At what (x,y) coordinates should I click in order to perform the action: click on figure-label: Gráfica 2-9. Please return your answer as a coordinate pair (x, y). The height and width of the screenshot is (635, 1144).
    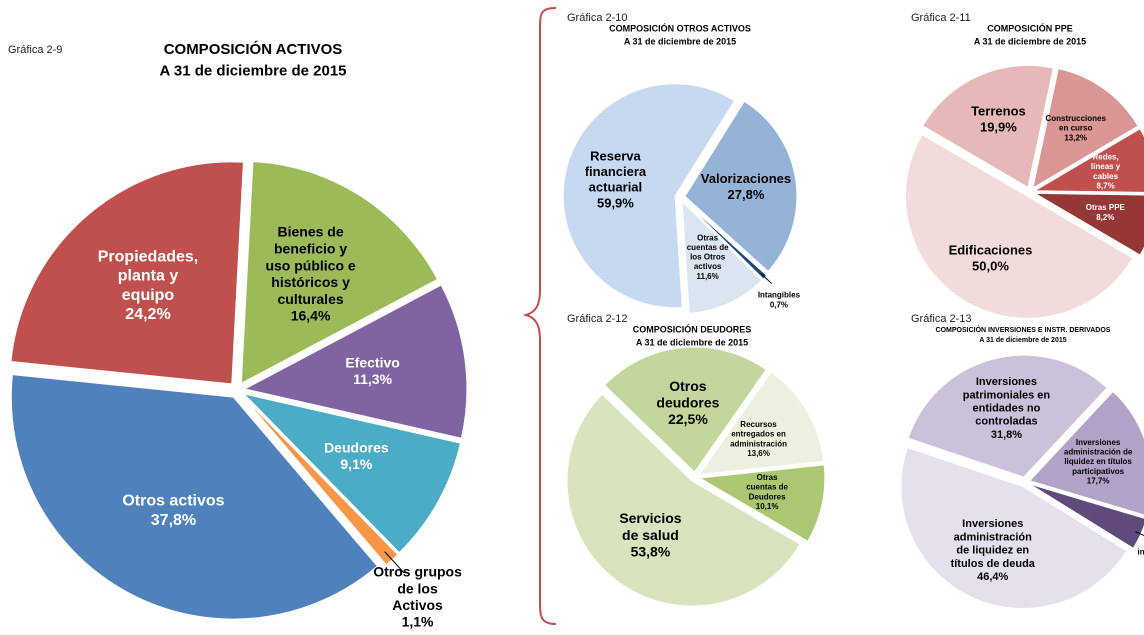
    Looking at the image, I should click on (35, 50).